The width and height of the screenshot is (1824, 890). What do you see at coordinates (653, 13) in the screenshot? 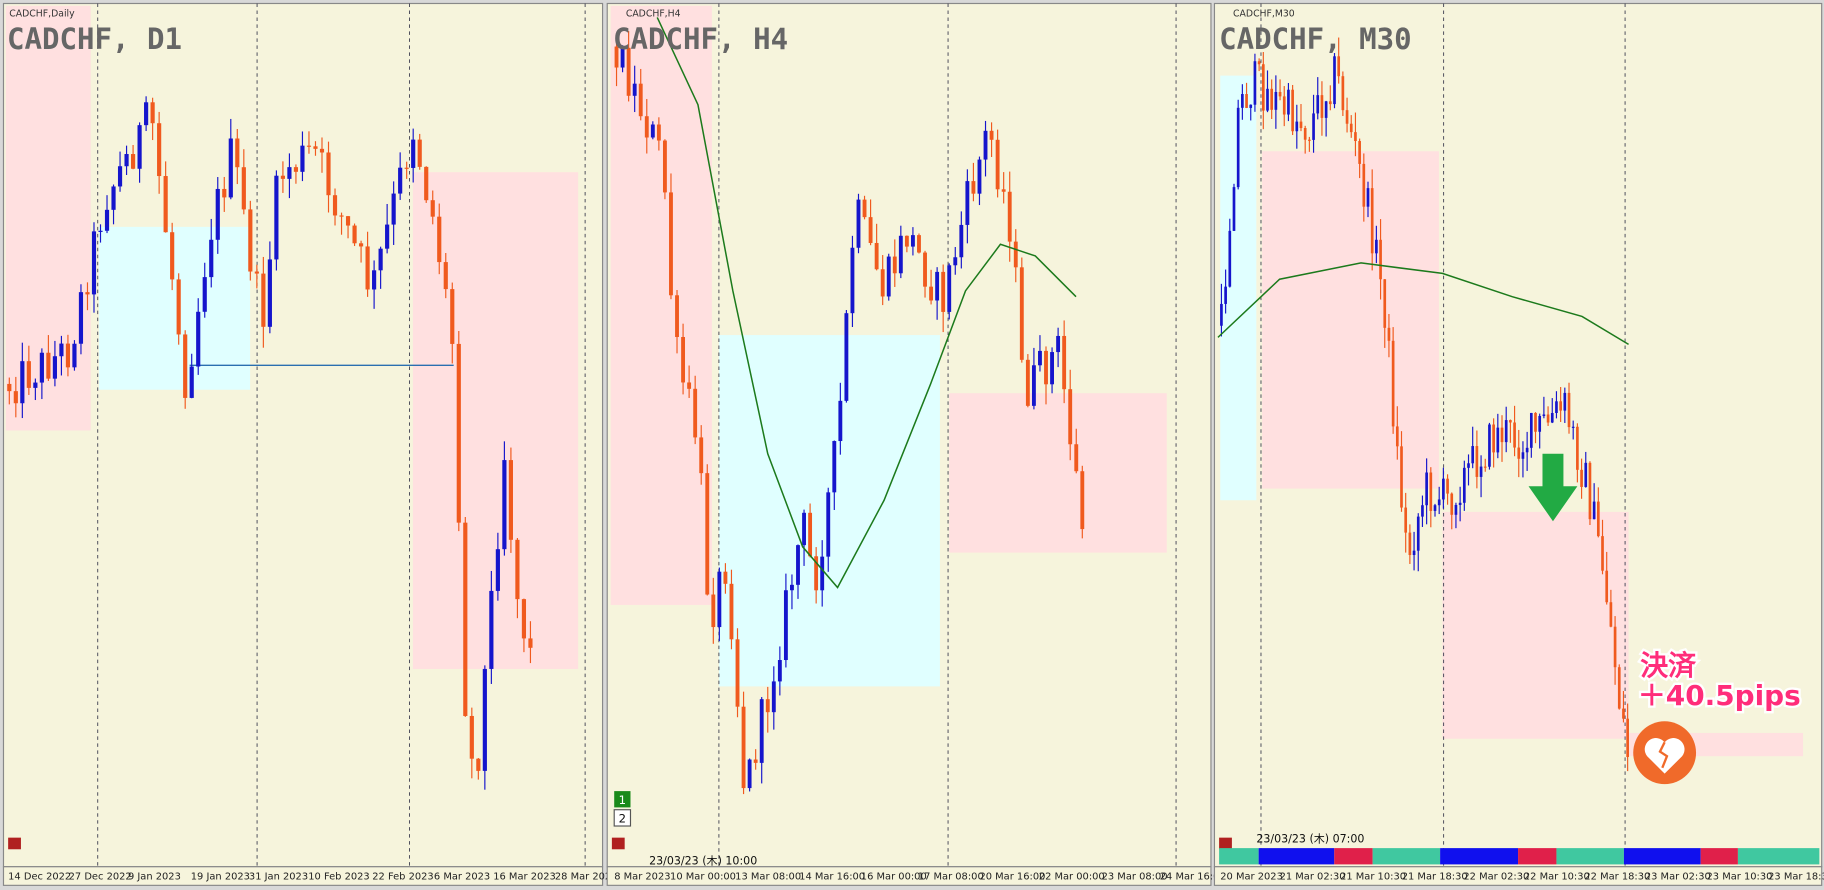
I see `panel-small-title: CADCHF,H4` at bounding box center [653, 13].